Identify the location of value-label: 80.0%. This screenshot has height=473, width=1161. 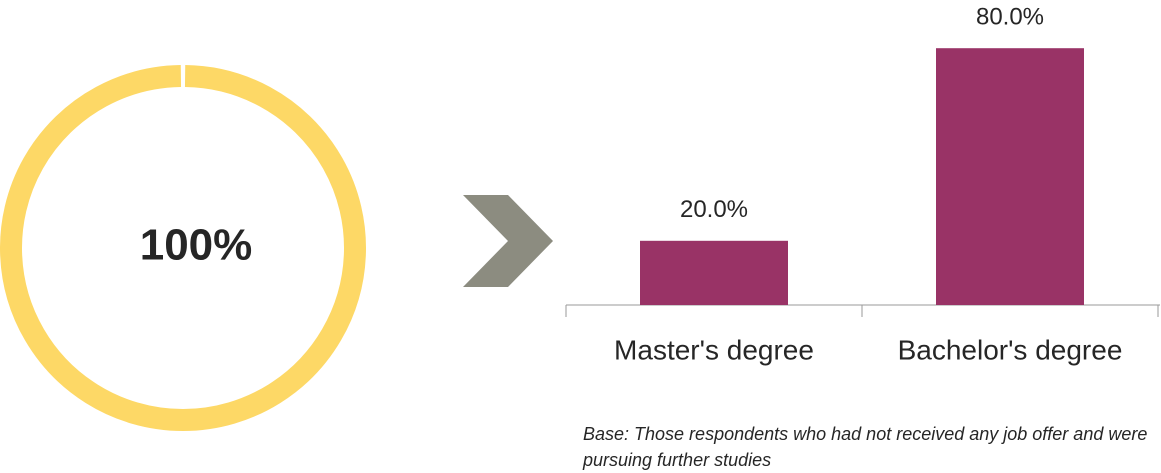
(1010, 17).